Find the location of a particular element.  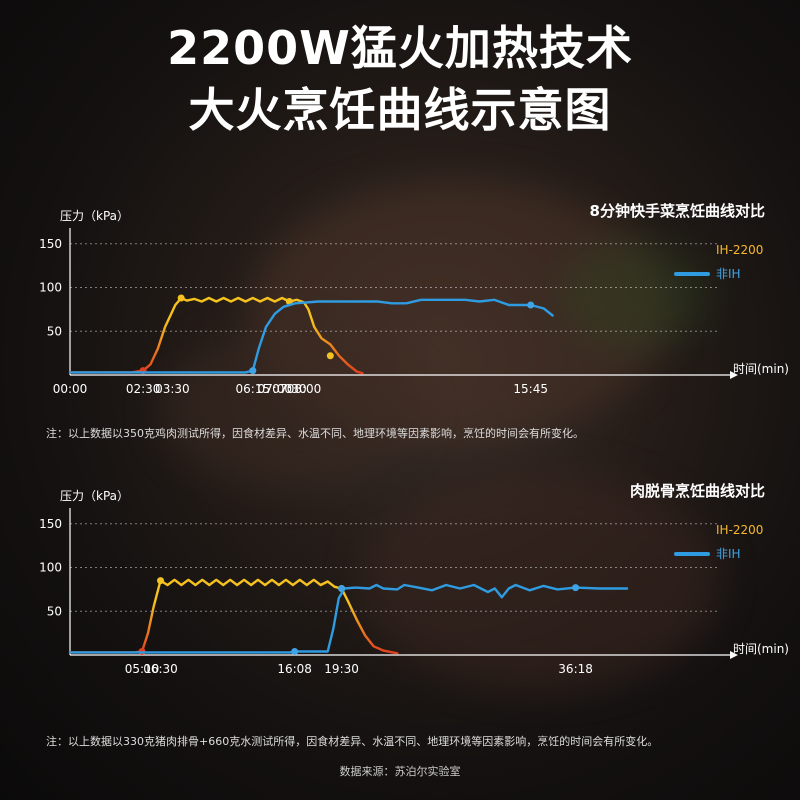

x-tick-label: 19:30 is located at coordinates (341, 669).